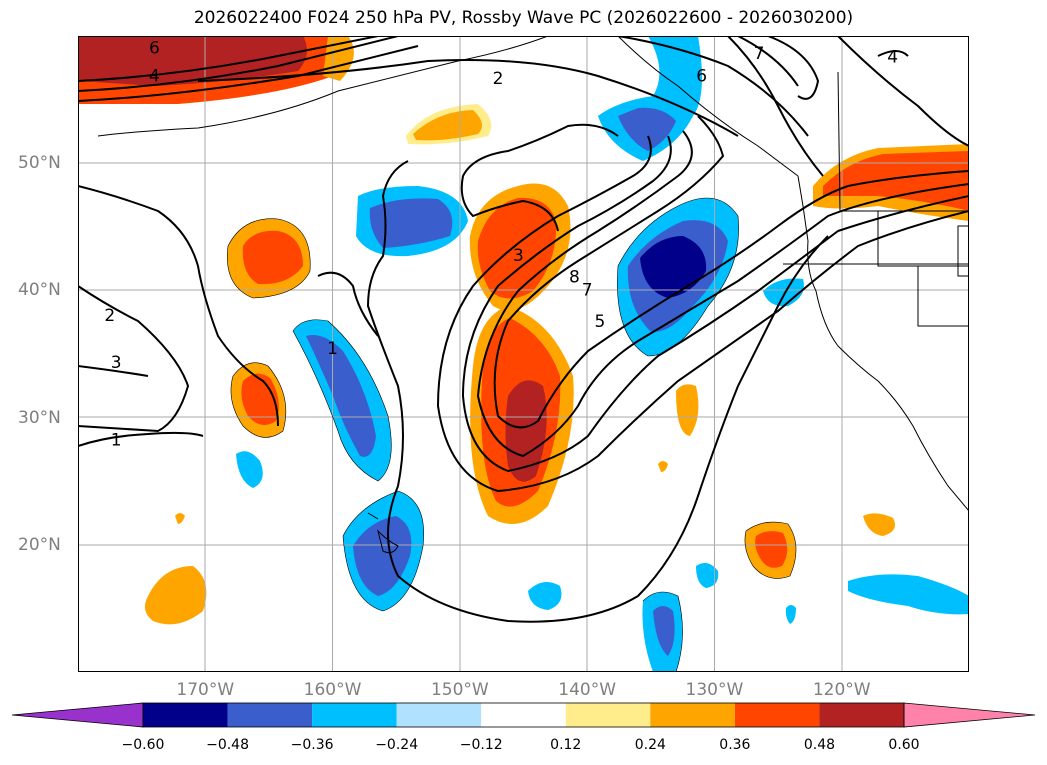  I want to click on shade-pos-east-core, so click(896, 181).